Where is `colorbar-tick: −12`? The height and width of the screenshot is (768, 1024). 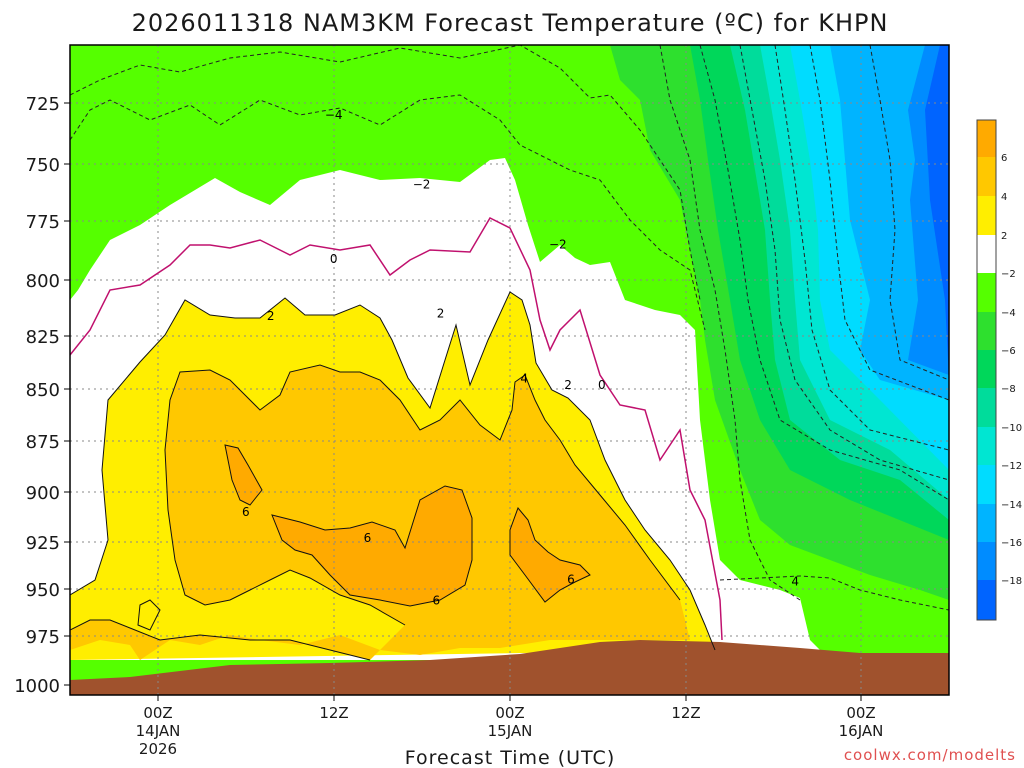 colorbar-tick: −12 is located at coordinates (1011, 466).